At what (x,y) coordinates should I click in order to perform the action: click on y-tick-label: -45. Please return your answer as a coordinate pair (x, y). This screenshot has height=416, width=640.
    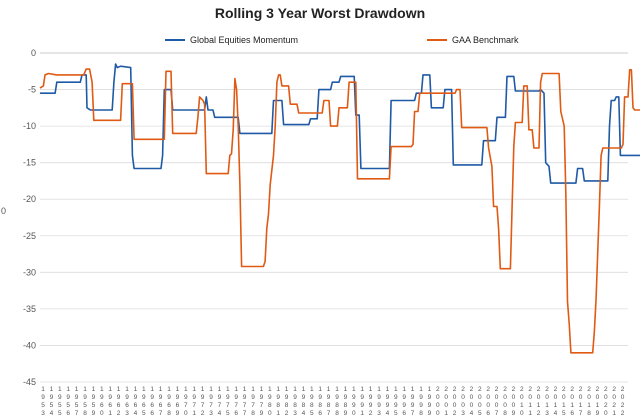
    Looking at the image, I should click on (29, 382).